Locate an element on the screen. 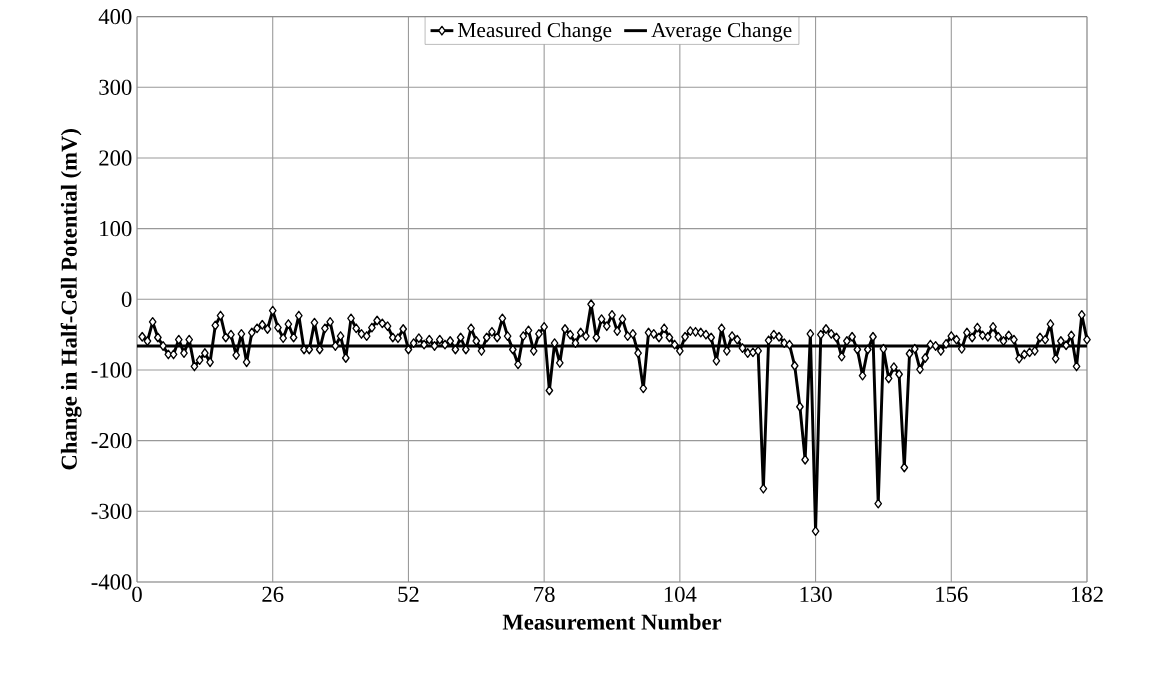 The height and width of the screenshot is (681, 1149). y-axis-title: Change in Half-Cell Potential (mV) is located at coordinates (71, 299).